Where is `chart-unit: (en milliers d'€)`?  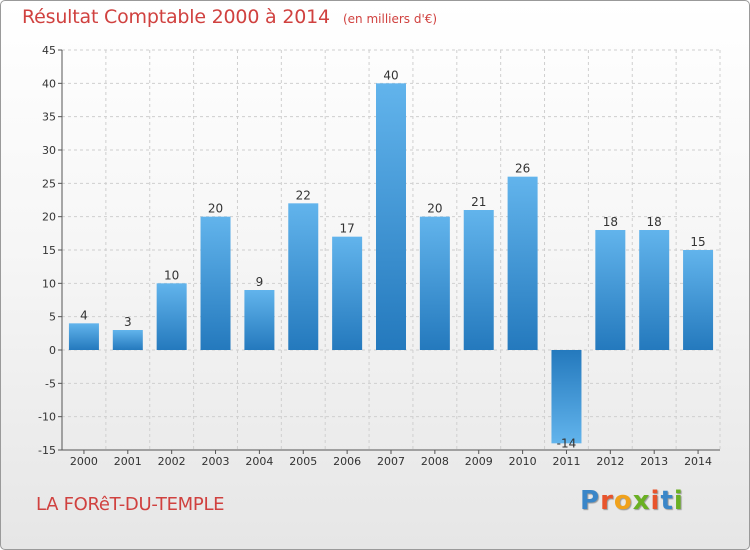
chart-unit: (en milliers d'€) is located at coordinates (390, 19).